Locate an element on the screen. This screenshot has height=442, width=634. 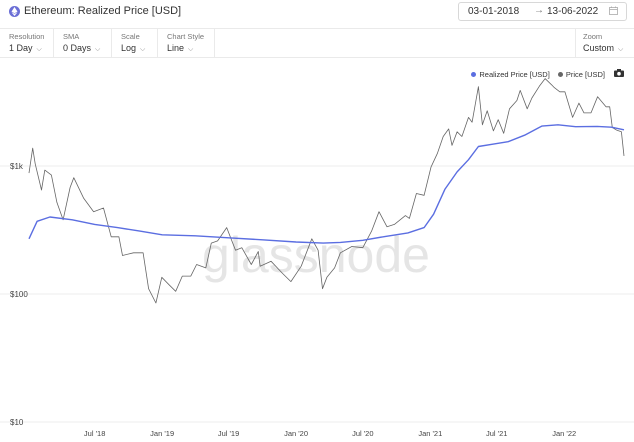
chart-style-label: Chart Style is located at coordinates (186, 36).